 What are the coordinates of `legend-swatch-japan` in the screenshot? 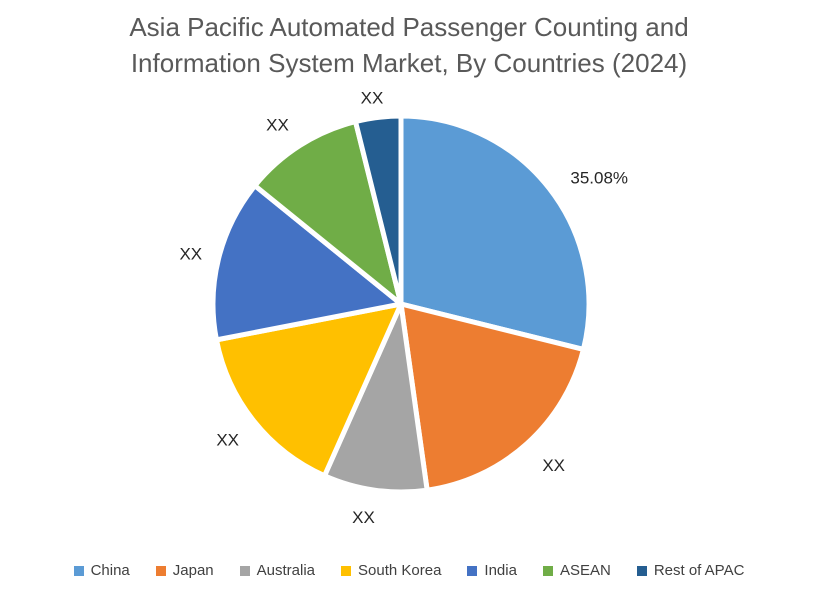 It's located at (160, 570).